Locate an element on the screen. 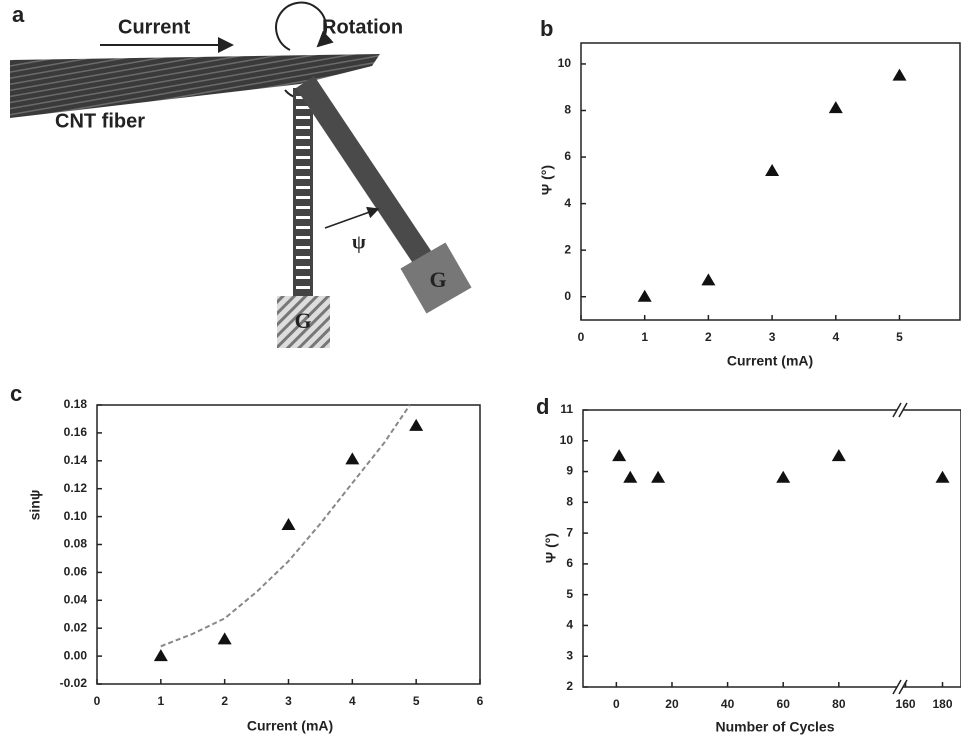 The width and height of the screenshot is (961, 737). x-tick-label: 180 is located at coordinates (942, 704).